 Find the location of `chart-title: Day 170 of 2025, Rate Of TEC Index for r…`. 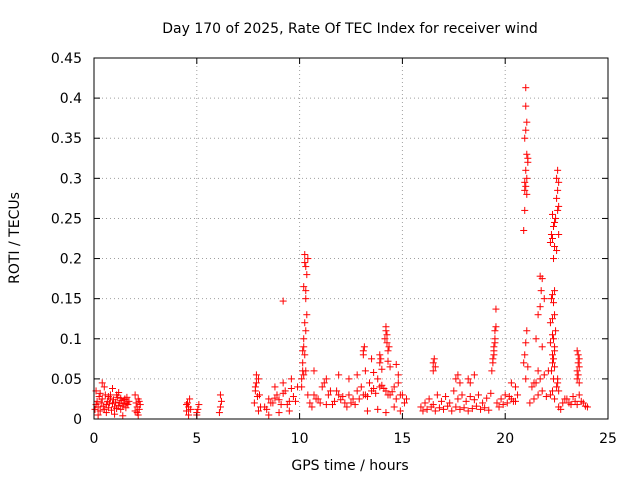

chart-title: Day 170 of 2025, Rate Of TEC Index for r… is located at coordinates (349, 29).